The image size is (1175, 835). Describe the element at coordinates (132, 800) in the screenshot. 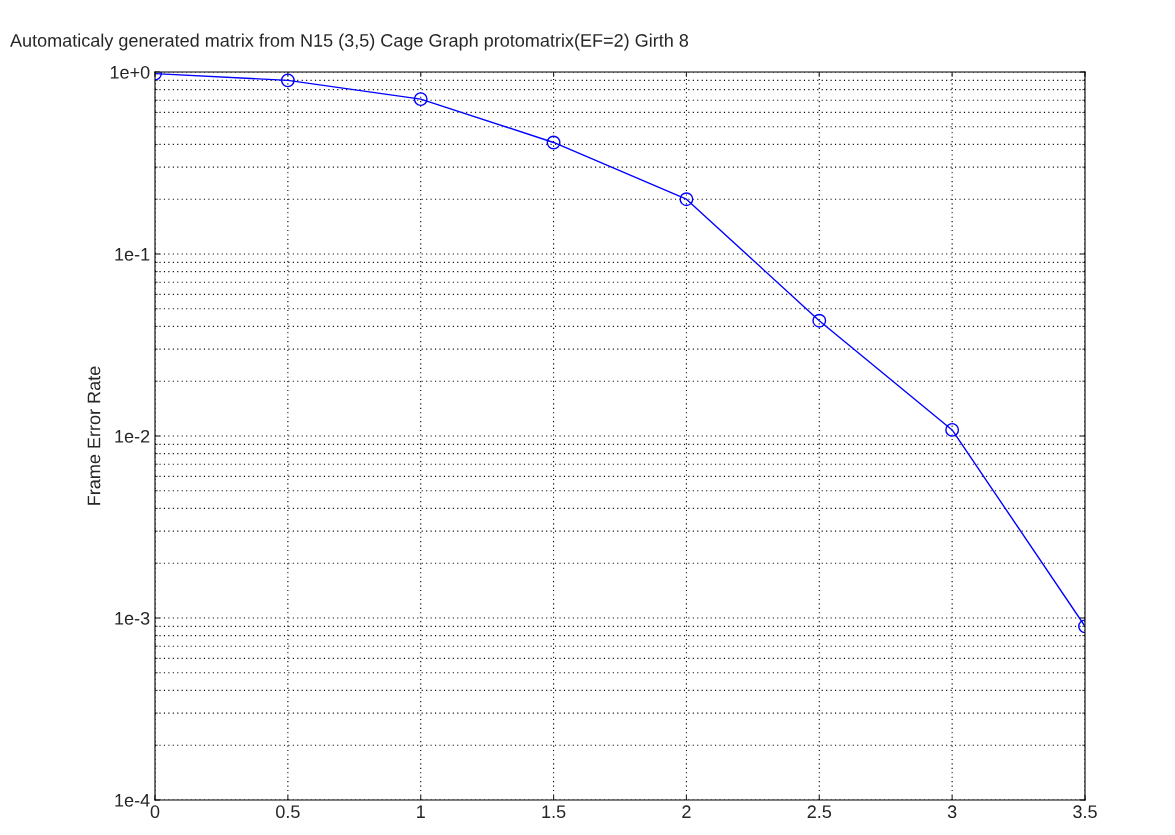

I see `y-tick-label: 1e-4` at that location.